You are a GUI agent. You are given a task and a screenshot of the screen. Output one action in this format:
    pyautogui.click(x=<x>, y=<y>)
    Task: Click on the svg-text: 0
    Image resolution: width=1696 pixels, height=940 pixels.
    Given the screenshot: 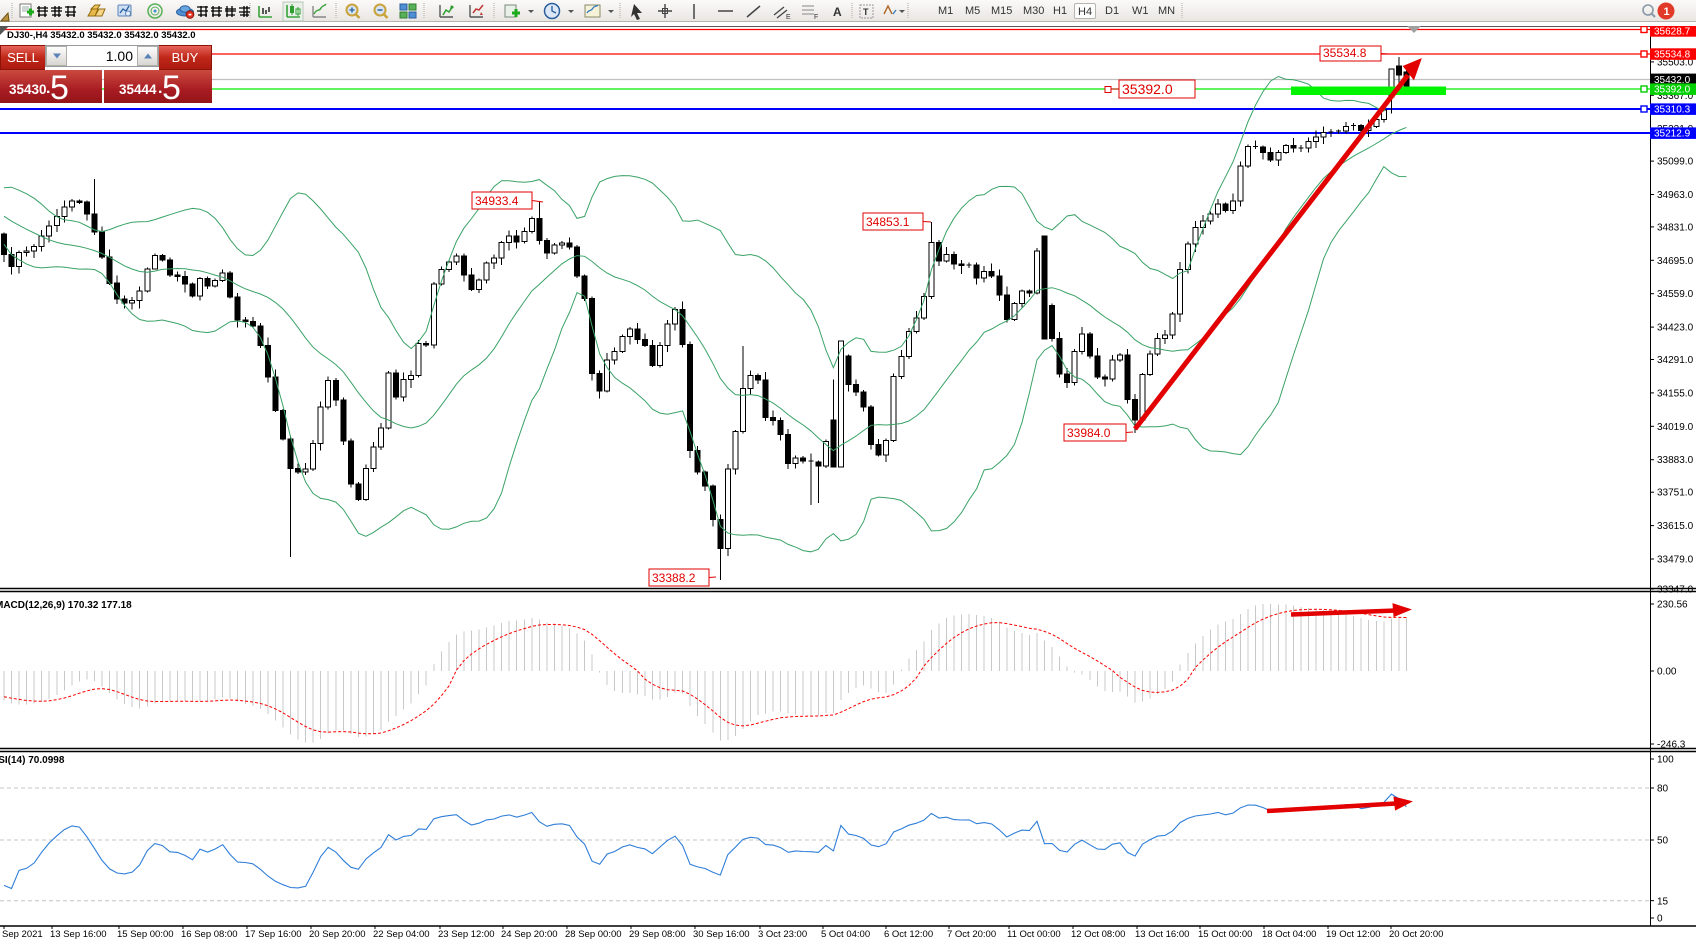 What is the action you would take?
    pyautogui.click(x=1660, y=919)
    